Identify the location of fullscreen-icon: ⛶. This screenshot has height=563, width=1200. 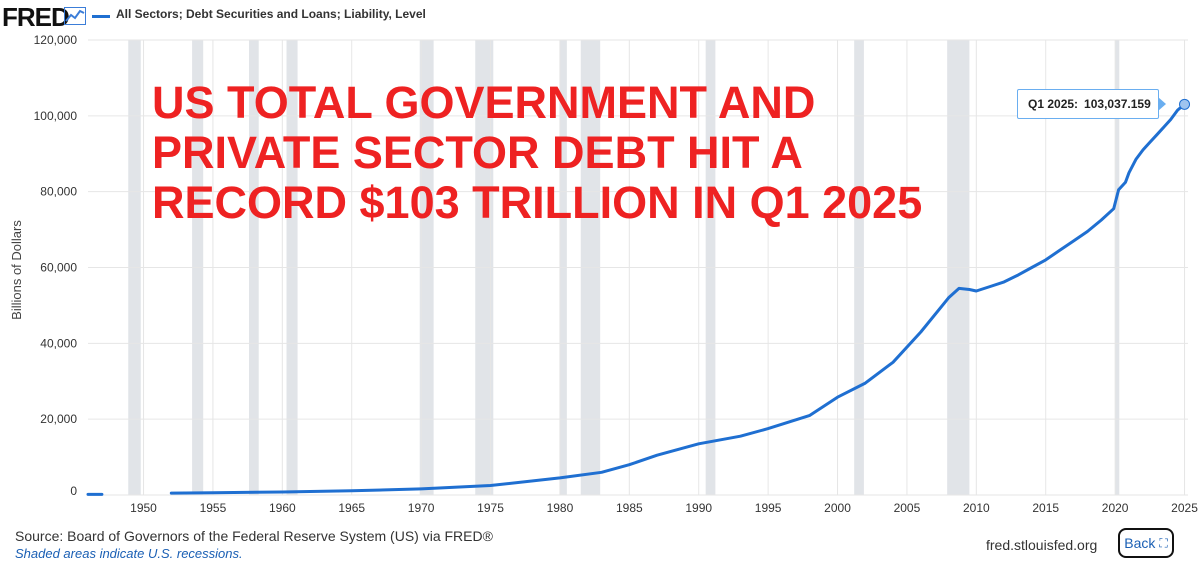
(1163, 542).